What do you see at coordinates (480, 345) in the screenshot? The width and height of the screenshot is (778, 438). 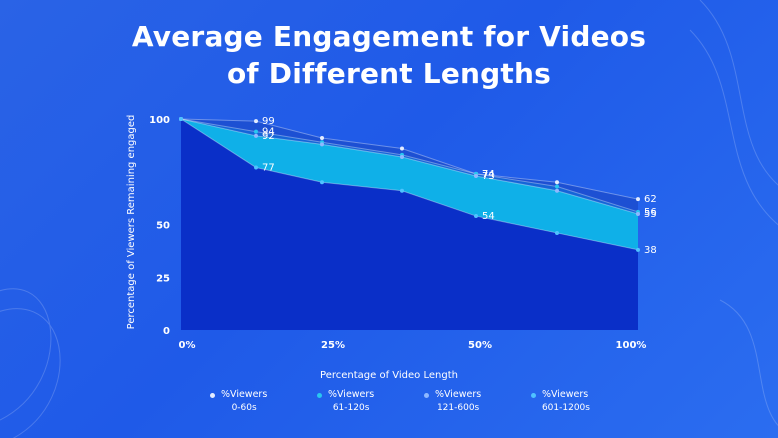 I see `x-tick-label: 50%` at bounding box center [480, 345].